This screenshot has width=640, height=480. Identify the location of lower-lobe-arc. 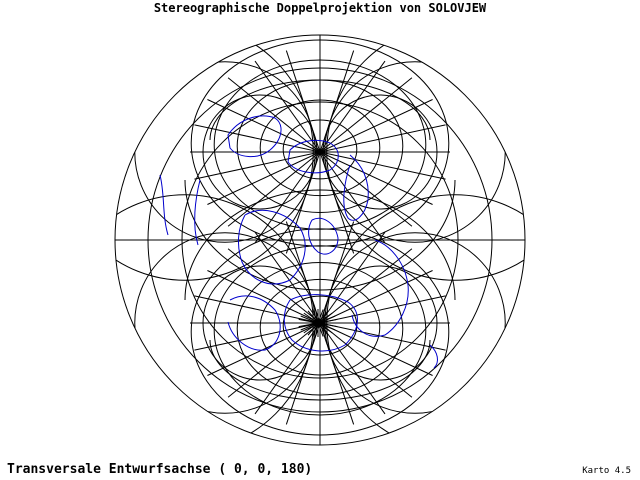
(320, 245).